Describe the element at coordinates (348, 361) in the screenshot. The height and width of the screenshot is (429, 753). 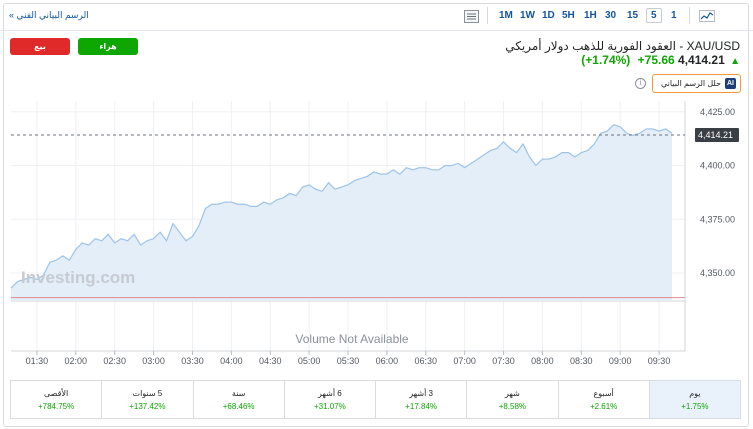
I see `x-tick-label: 05:30` at that location.